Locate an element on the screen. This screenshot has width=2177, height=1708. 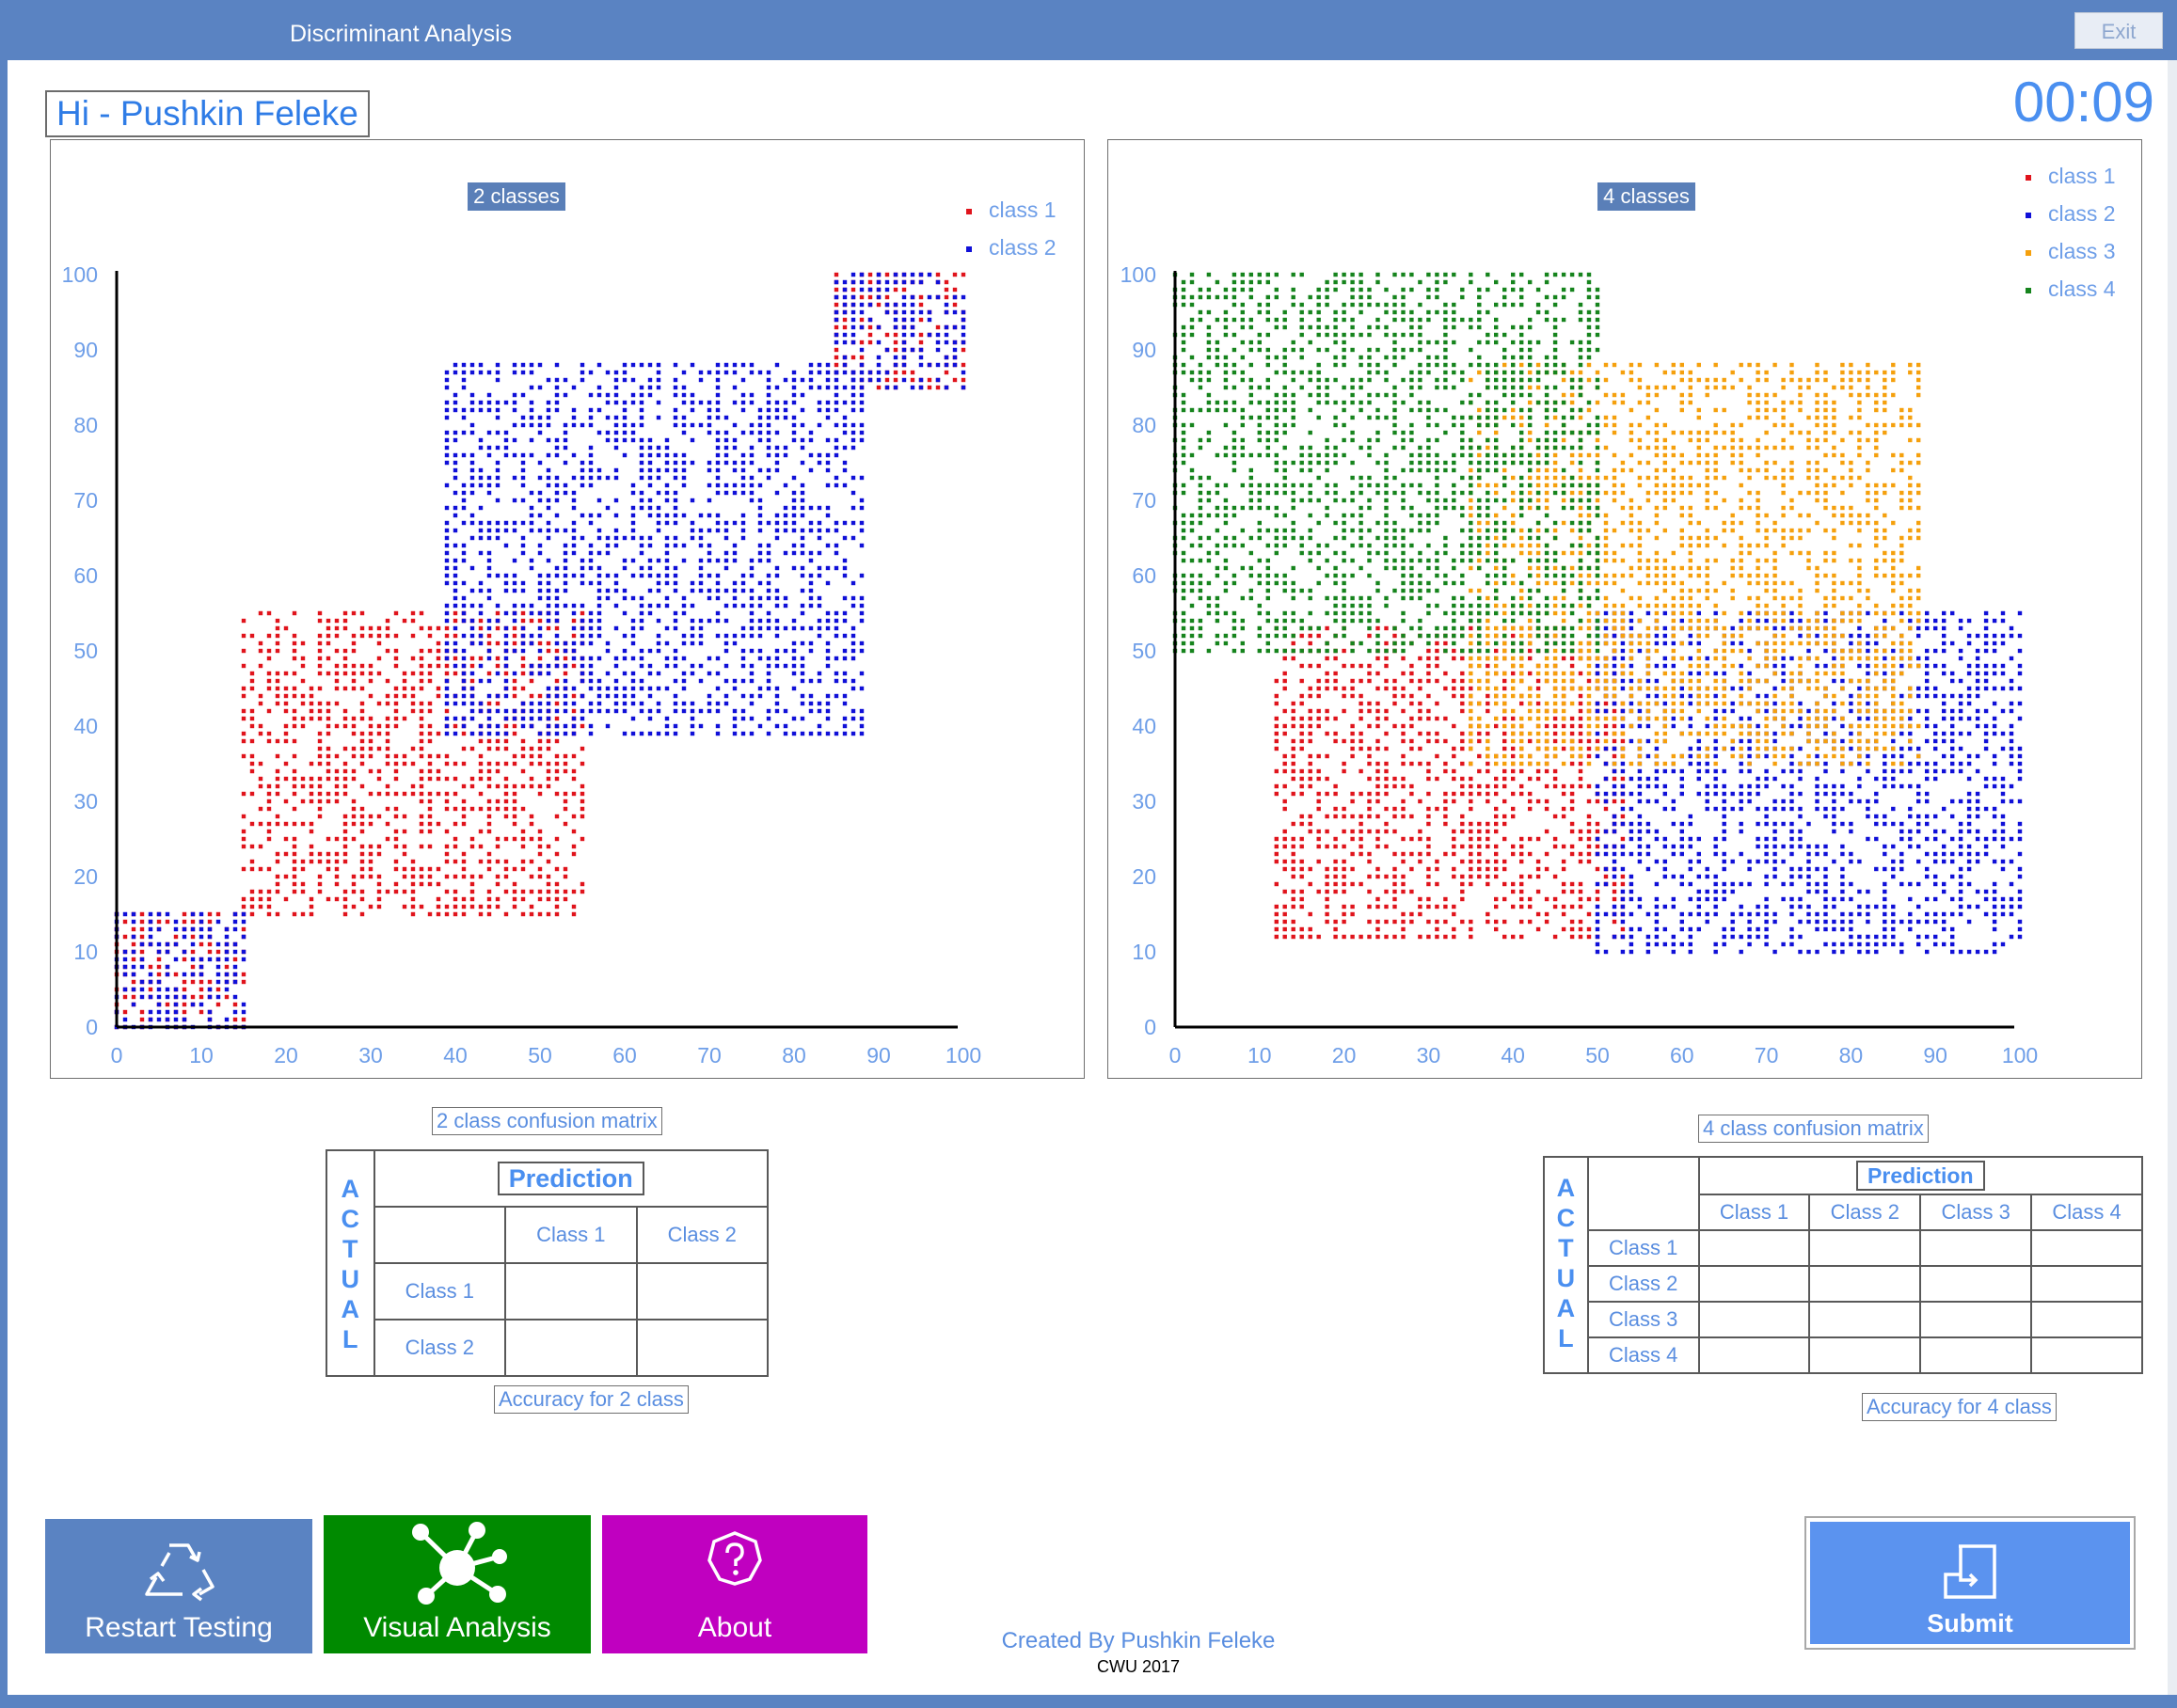
timer-display: 00:09 is located at coordinates (2083, 103).